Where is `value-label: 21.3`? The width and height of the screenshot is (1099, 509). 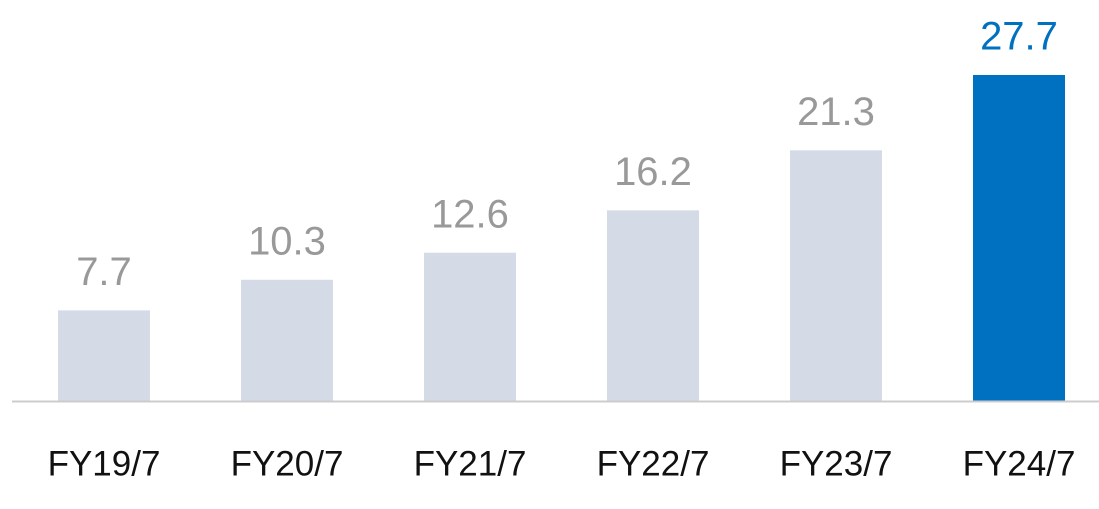 value-label: 21.3 is located at coordinates (836, 112).